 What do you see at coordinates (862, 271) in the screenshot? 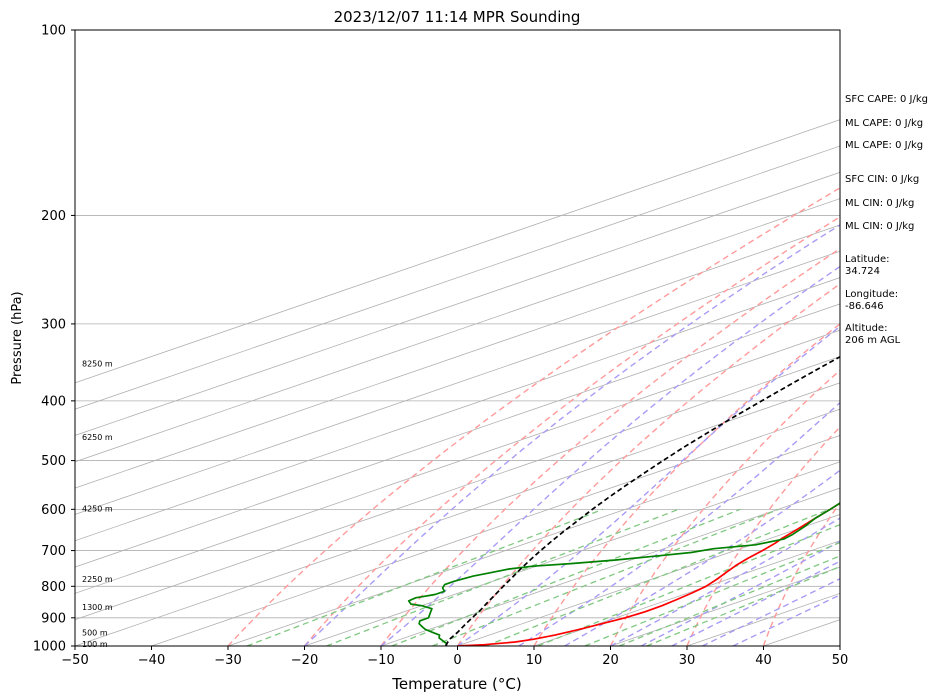
I see `latitude-value: 34.724` at bounding box center [862, 271].